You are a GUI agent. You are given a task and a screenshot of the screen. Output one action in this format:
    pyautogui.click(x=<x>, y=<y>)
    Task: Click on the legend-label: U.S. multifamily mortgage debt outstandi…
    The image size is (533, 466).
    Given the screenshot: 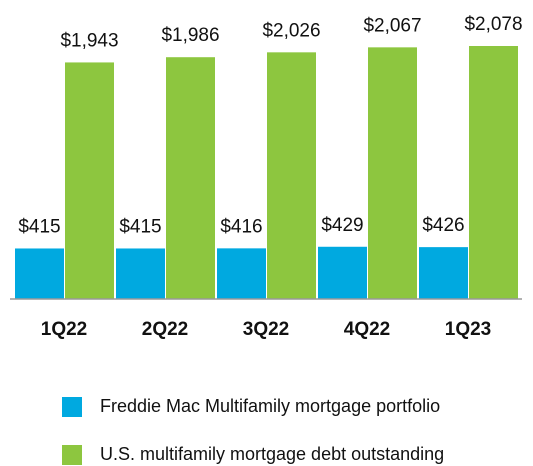 What is the action you would take?
    pyautogui.click(x=272, y=454)
    